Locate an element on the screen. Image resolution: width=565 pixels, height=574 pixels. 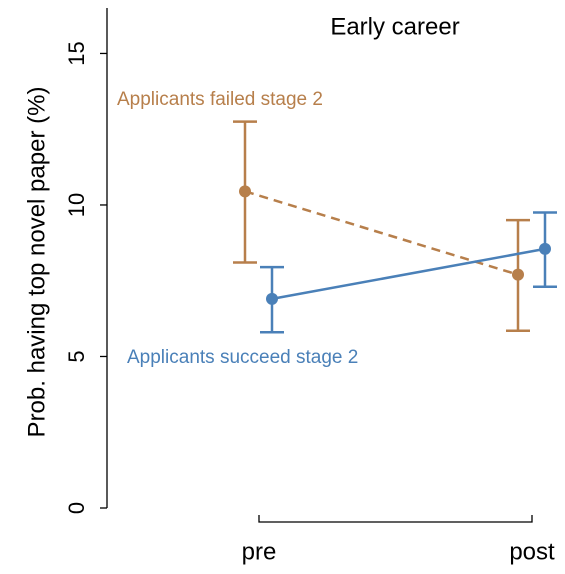
chart-title: Early career is located at coordinates (394, 26).